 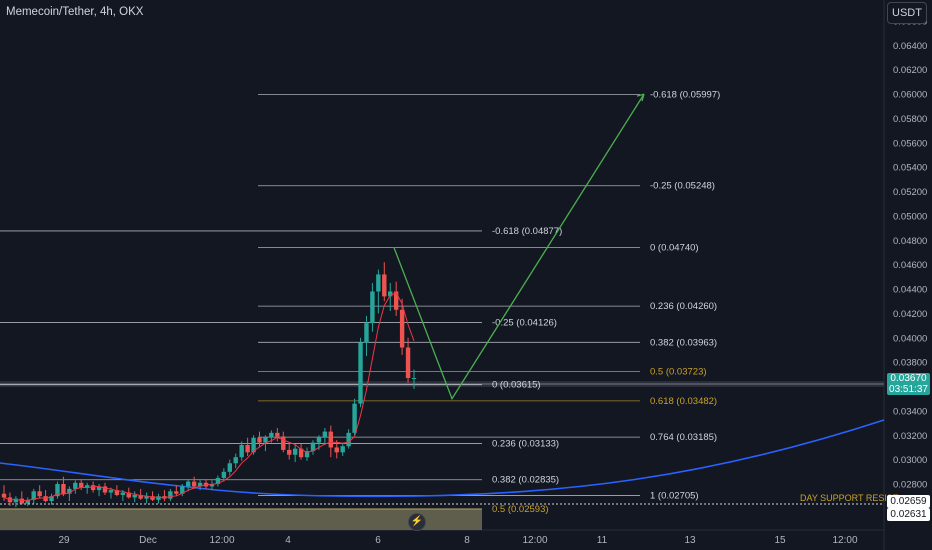 I want to click on y-tick-label: 0.06200, so click(x=910, y=70).